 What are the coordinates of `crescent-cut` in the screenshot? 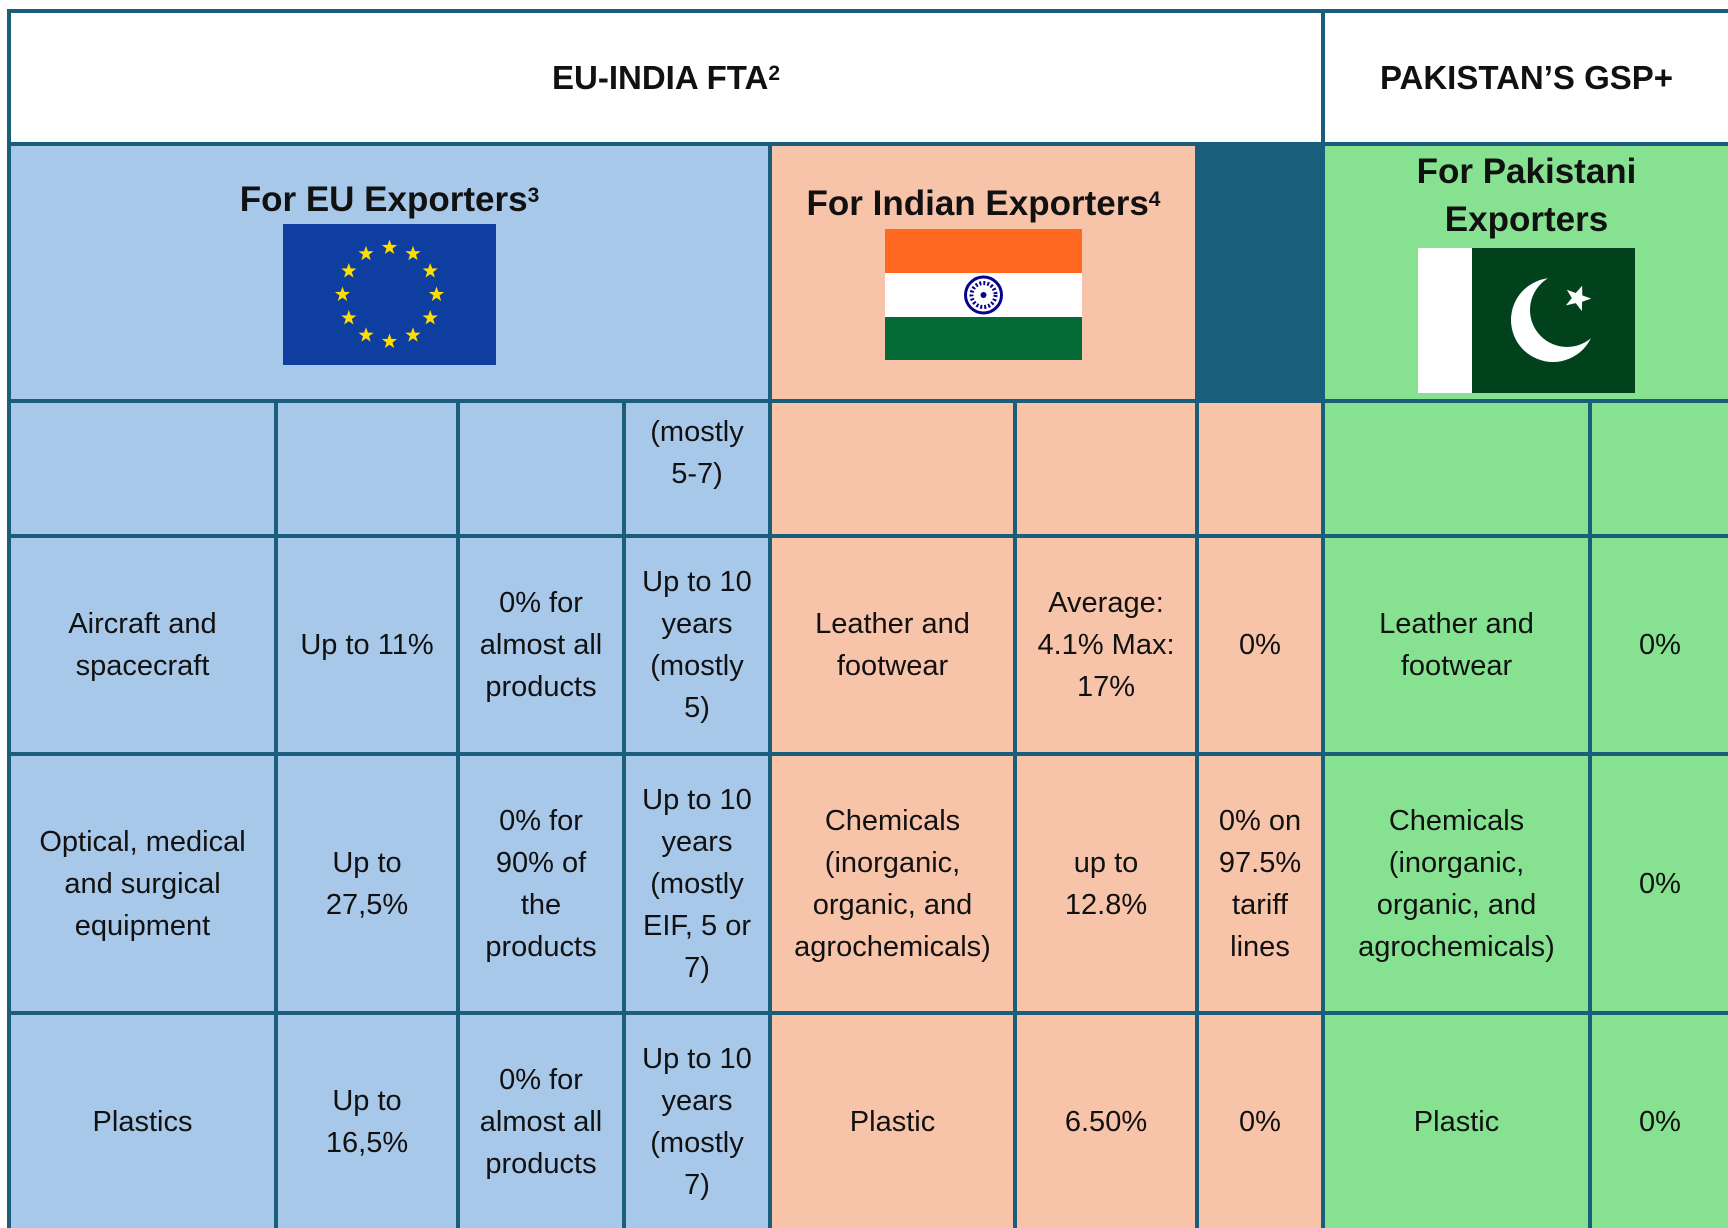 It's located at (1567, 310).